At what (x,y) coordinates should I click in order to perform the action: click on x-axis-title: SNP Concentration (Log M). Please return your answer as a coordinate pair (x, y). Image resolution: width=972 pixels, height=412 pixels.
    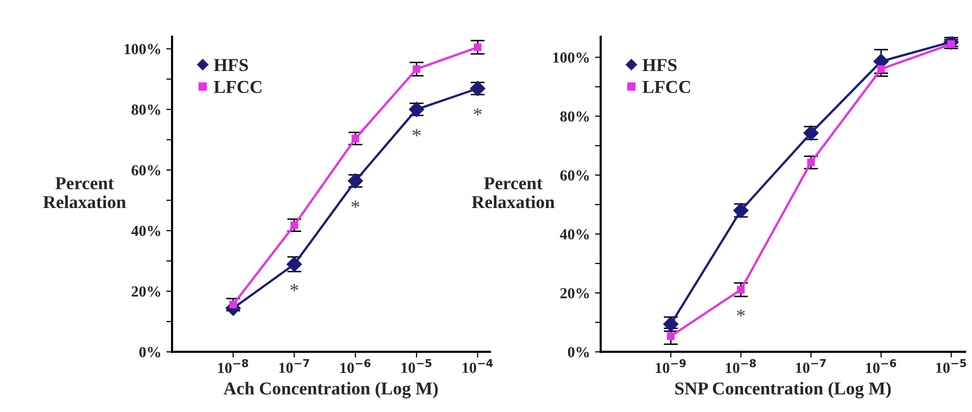
    Looking at the image, I should click on (783, 390).